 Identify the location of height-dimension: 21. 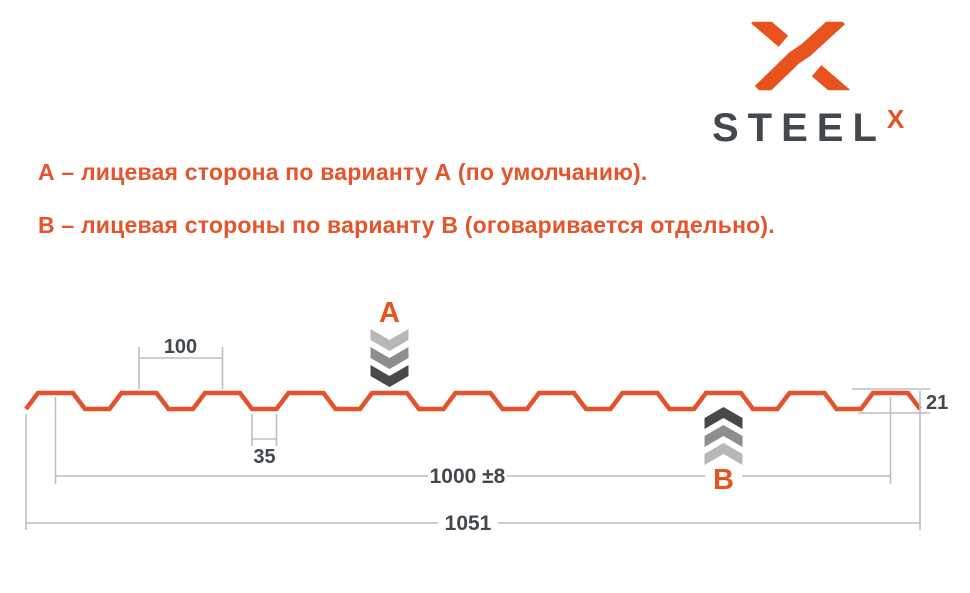
(900, 401).